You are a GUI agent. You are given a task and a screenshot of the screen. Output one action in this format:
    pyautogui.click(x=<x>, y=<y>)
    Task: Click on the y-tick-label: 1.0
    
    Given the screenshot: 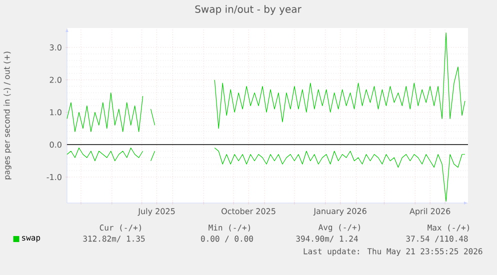 What is the action you would take?
    pyautogui.click(x=56, y=112)
    